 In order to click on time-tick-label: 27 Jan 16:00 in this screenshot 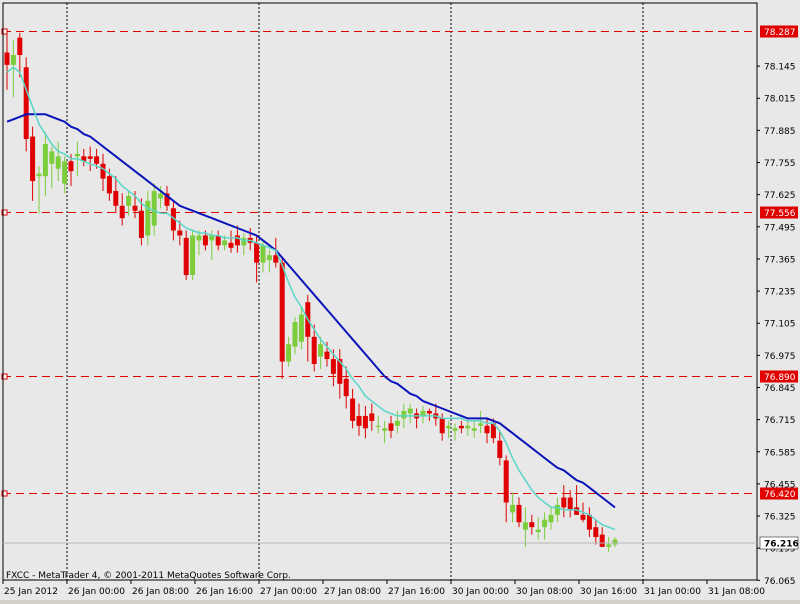, I will do `click(416, 592)`.